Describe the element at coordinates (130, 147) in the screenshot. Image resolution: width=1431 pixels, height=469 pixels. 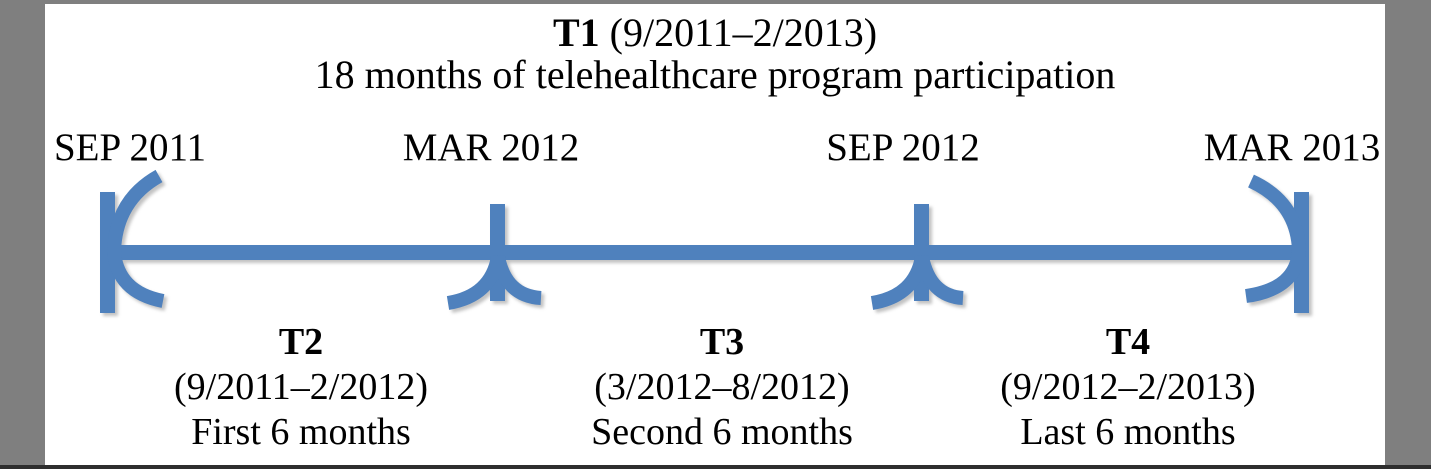
I see `milestone-label-sep-2011: SEP 2011` at that location.